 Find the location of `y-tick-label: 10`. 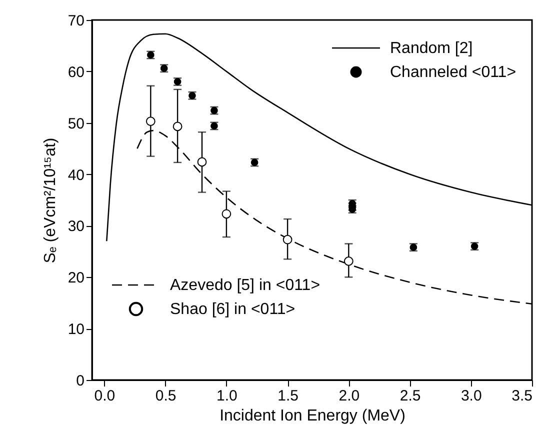

y-tick-label: 10 is located at coordinates (76, 329).